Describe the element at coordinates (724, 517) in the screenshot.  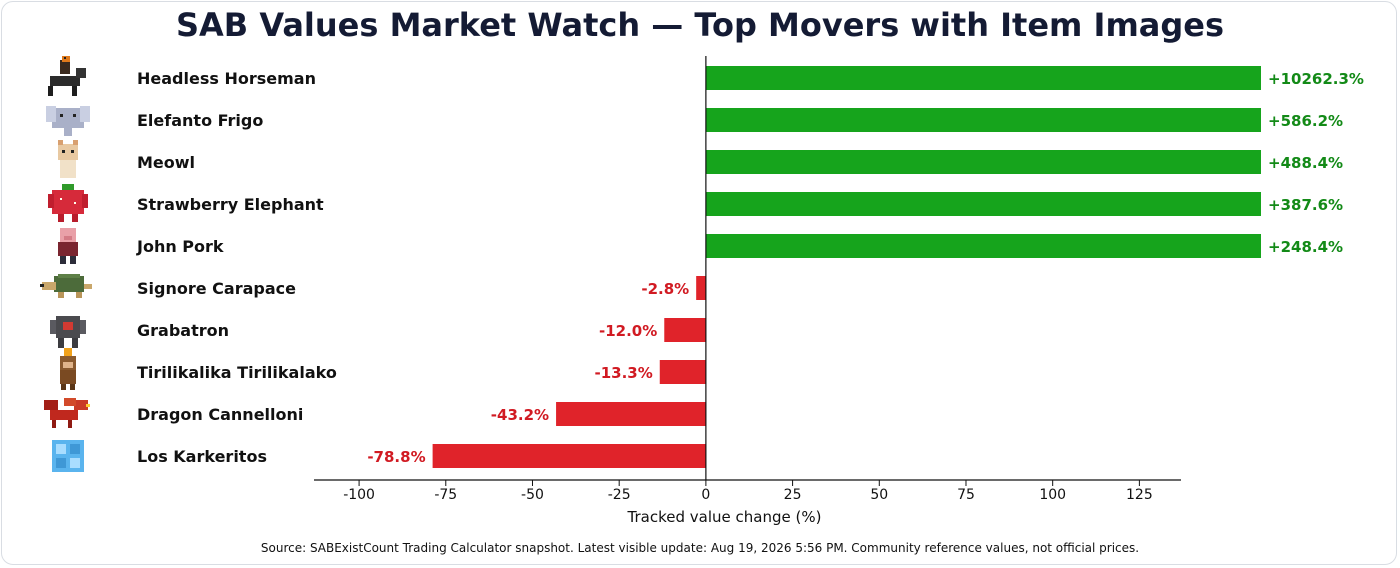
I see `x-axis-label: Tracked value change (%)` at that location.